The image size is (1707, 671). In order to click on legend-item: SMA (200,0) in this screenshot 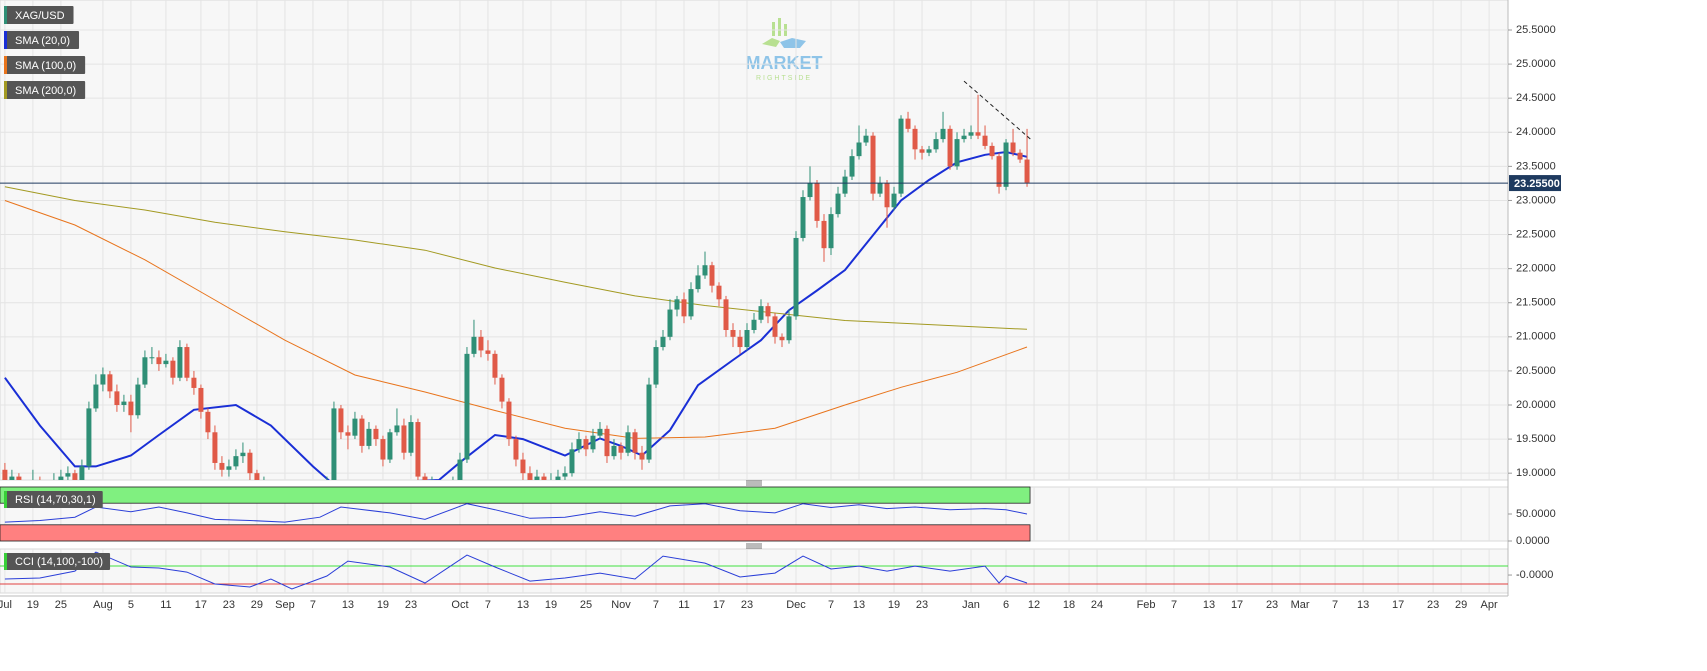, I will do `click(45, 90)`.